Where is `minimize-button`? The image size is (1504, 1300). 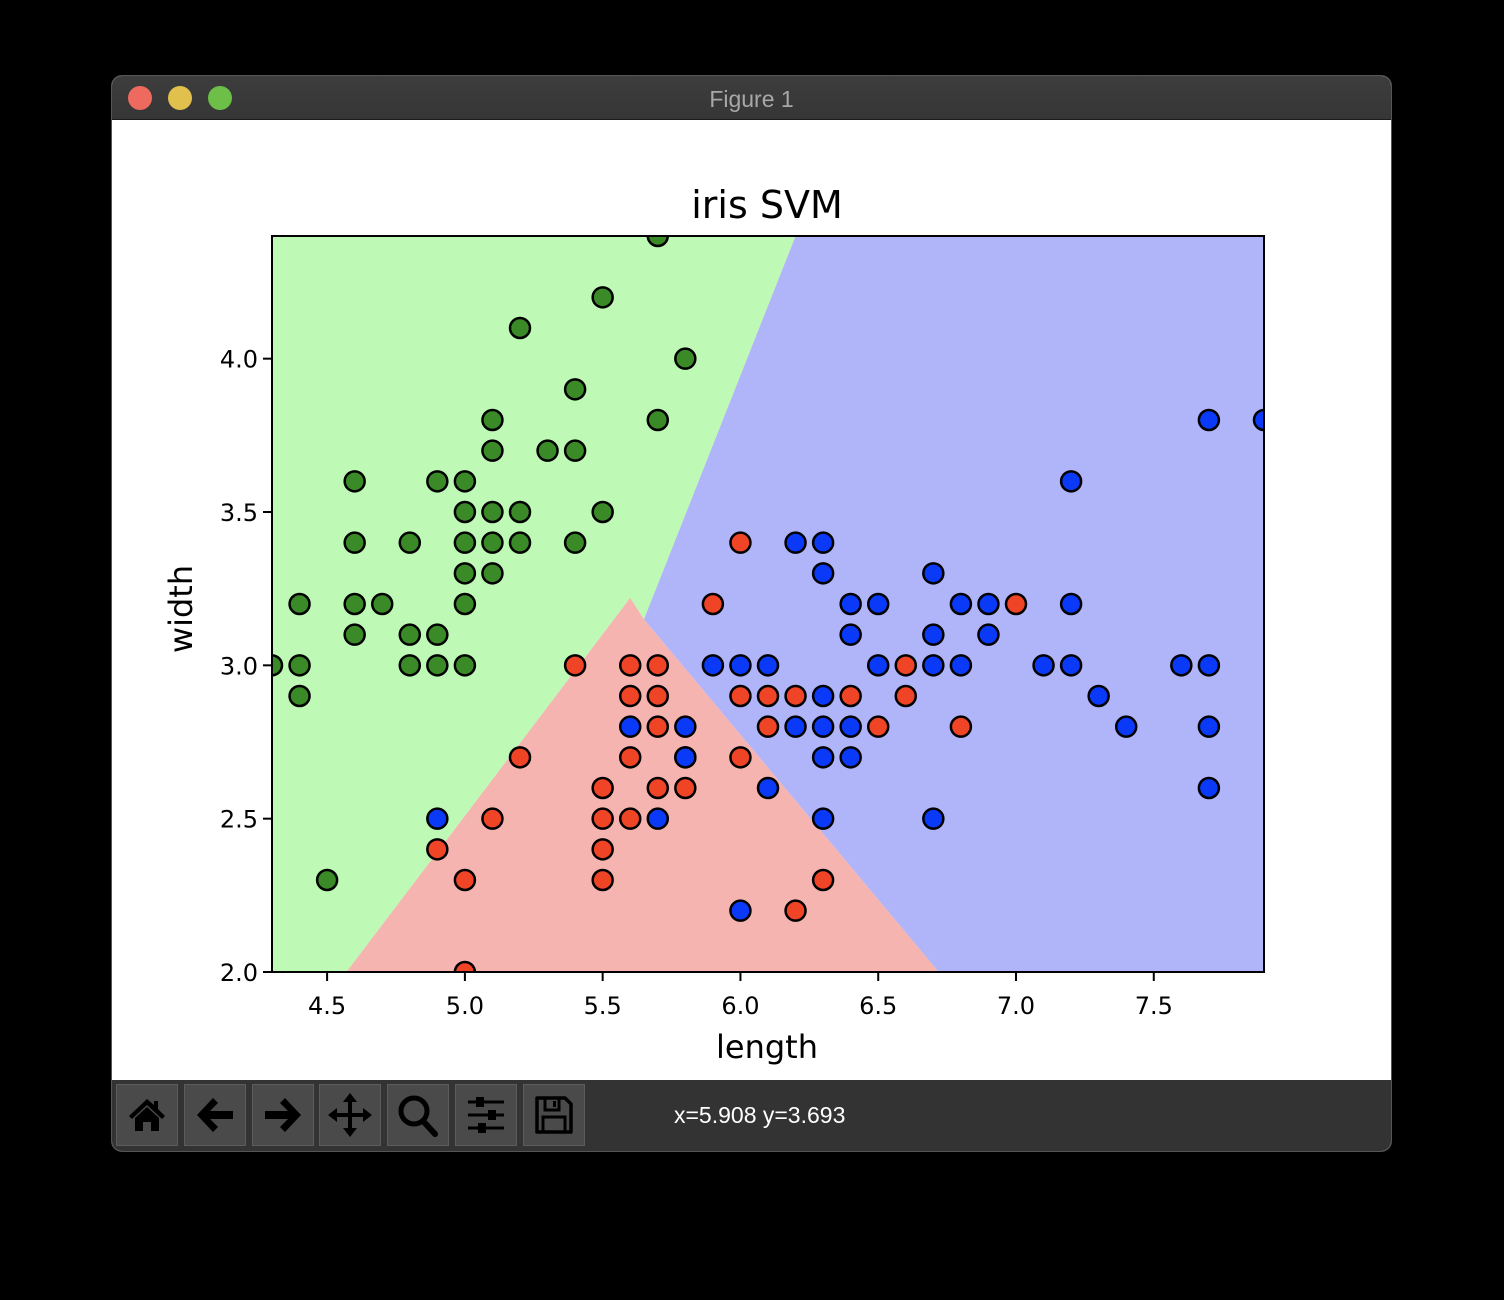
minimize-button is located at coordinates (180, 98).